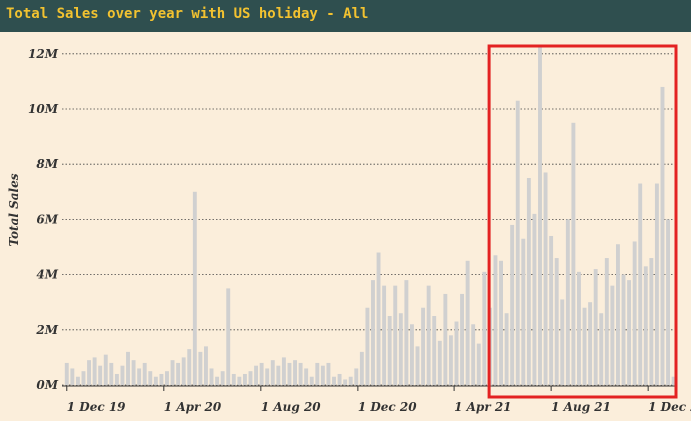 This screenshot has height=421, width=691. Describe the element at coordinates (47, 275) in the screenshot. I see `y-tick-label: 4M` at that location.